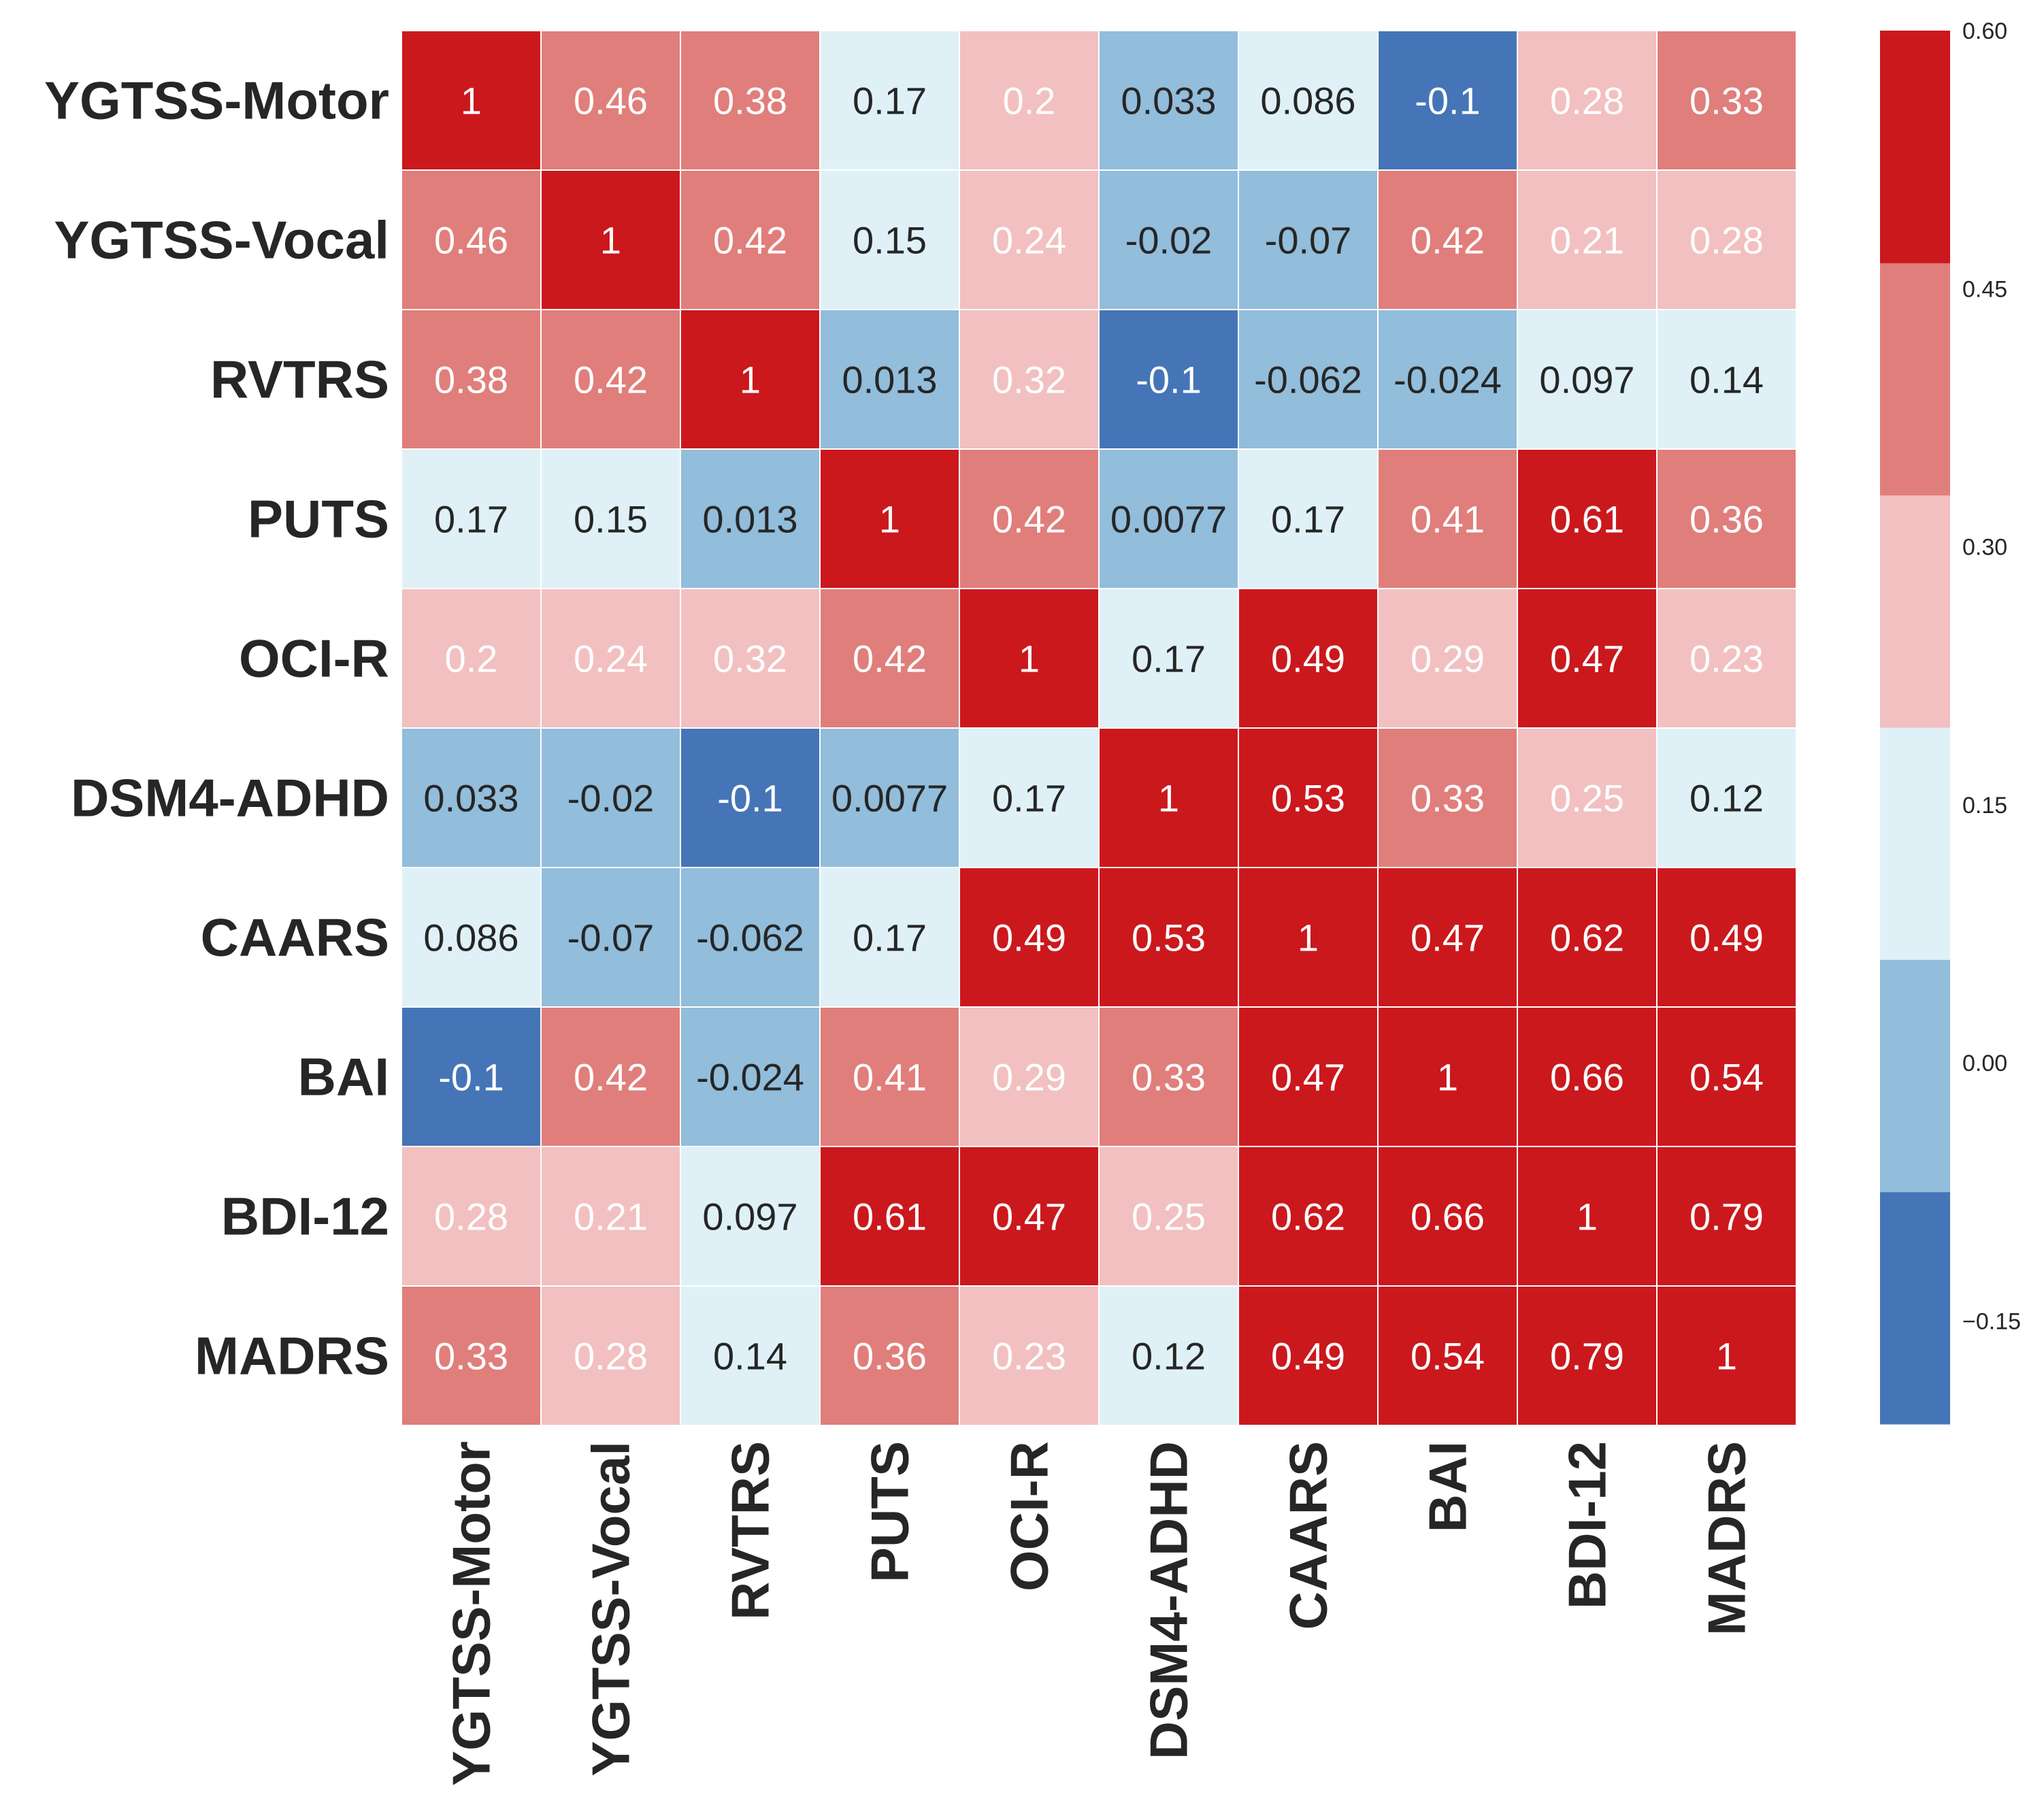 This screenshot has width=2044, height=1816. What do you see at coordinates (292, 1356) in the screenshot?
I see `row-label: MADRS` at bounding box center [292, 1356].